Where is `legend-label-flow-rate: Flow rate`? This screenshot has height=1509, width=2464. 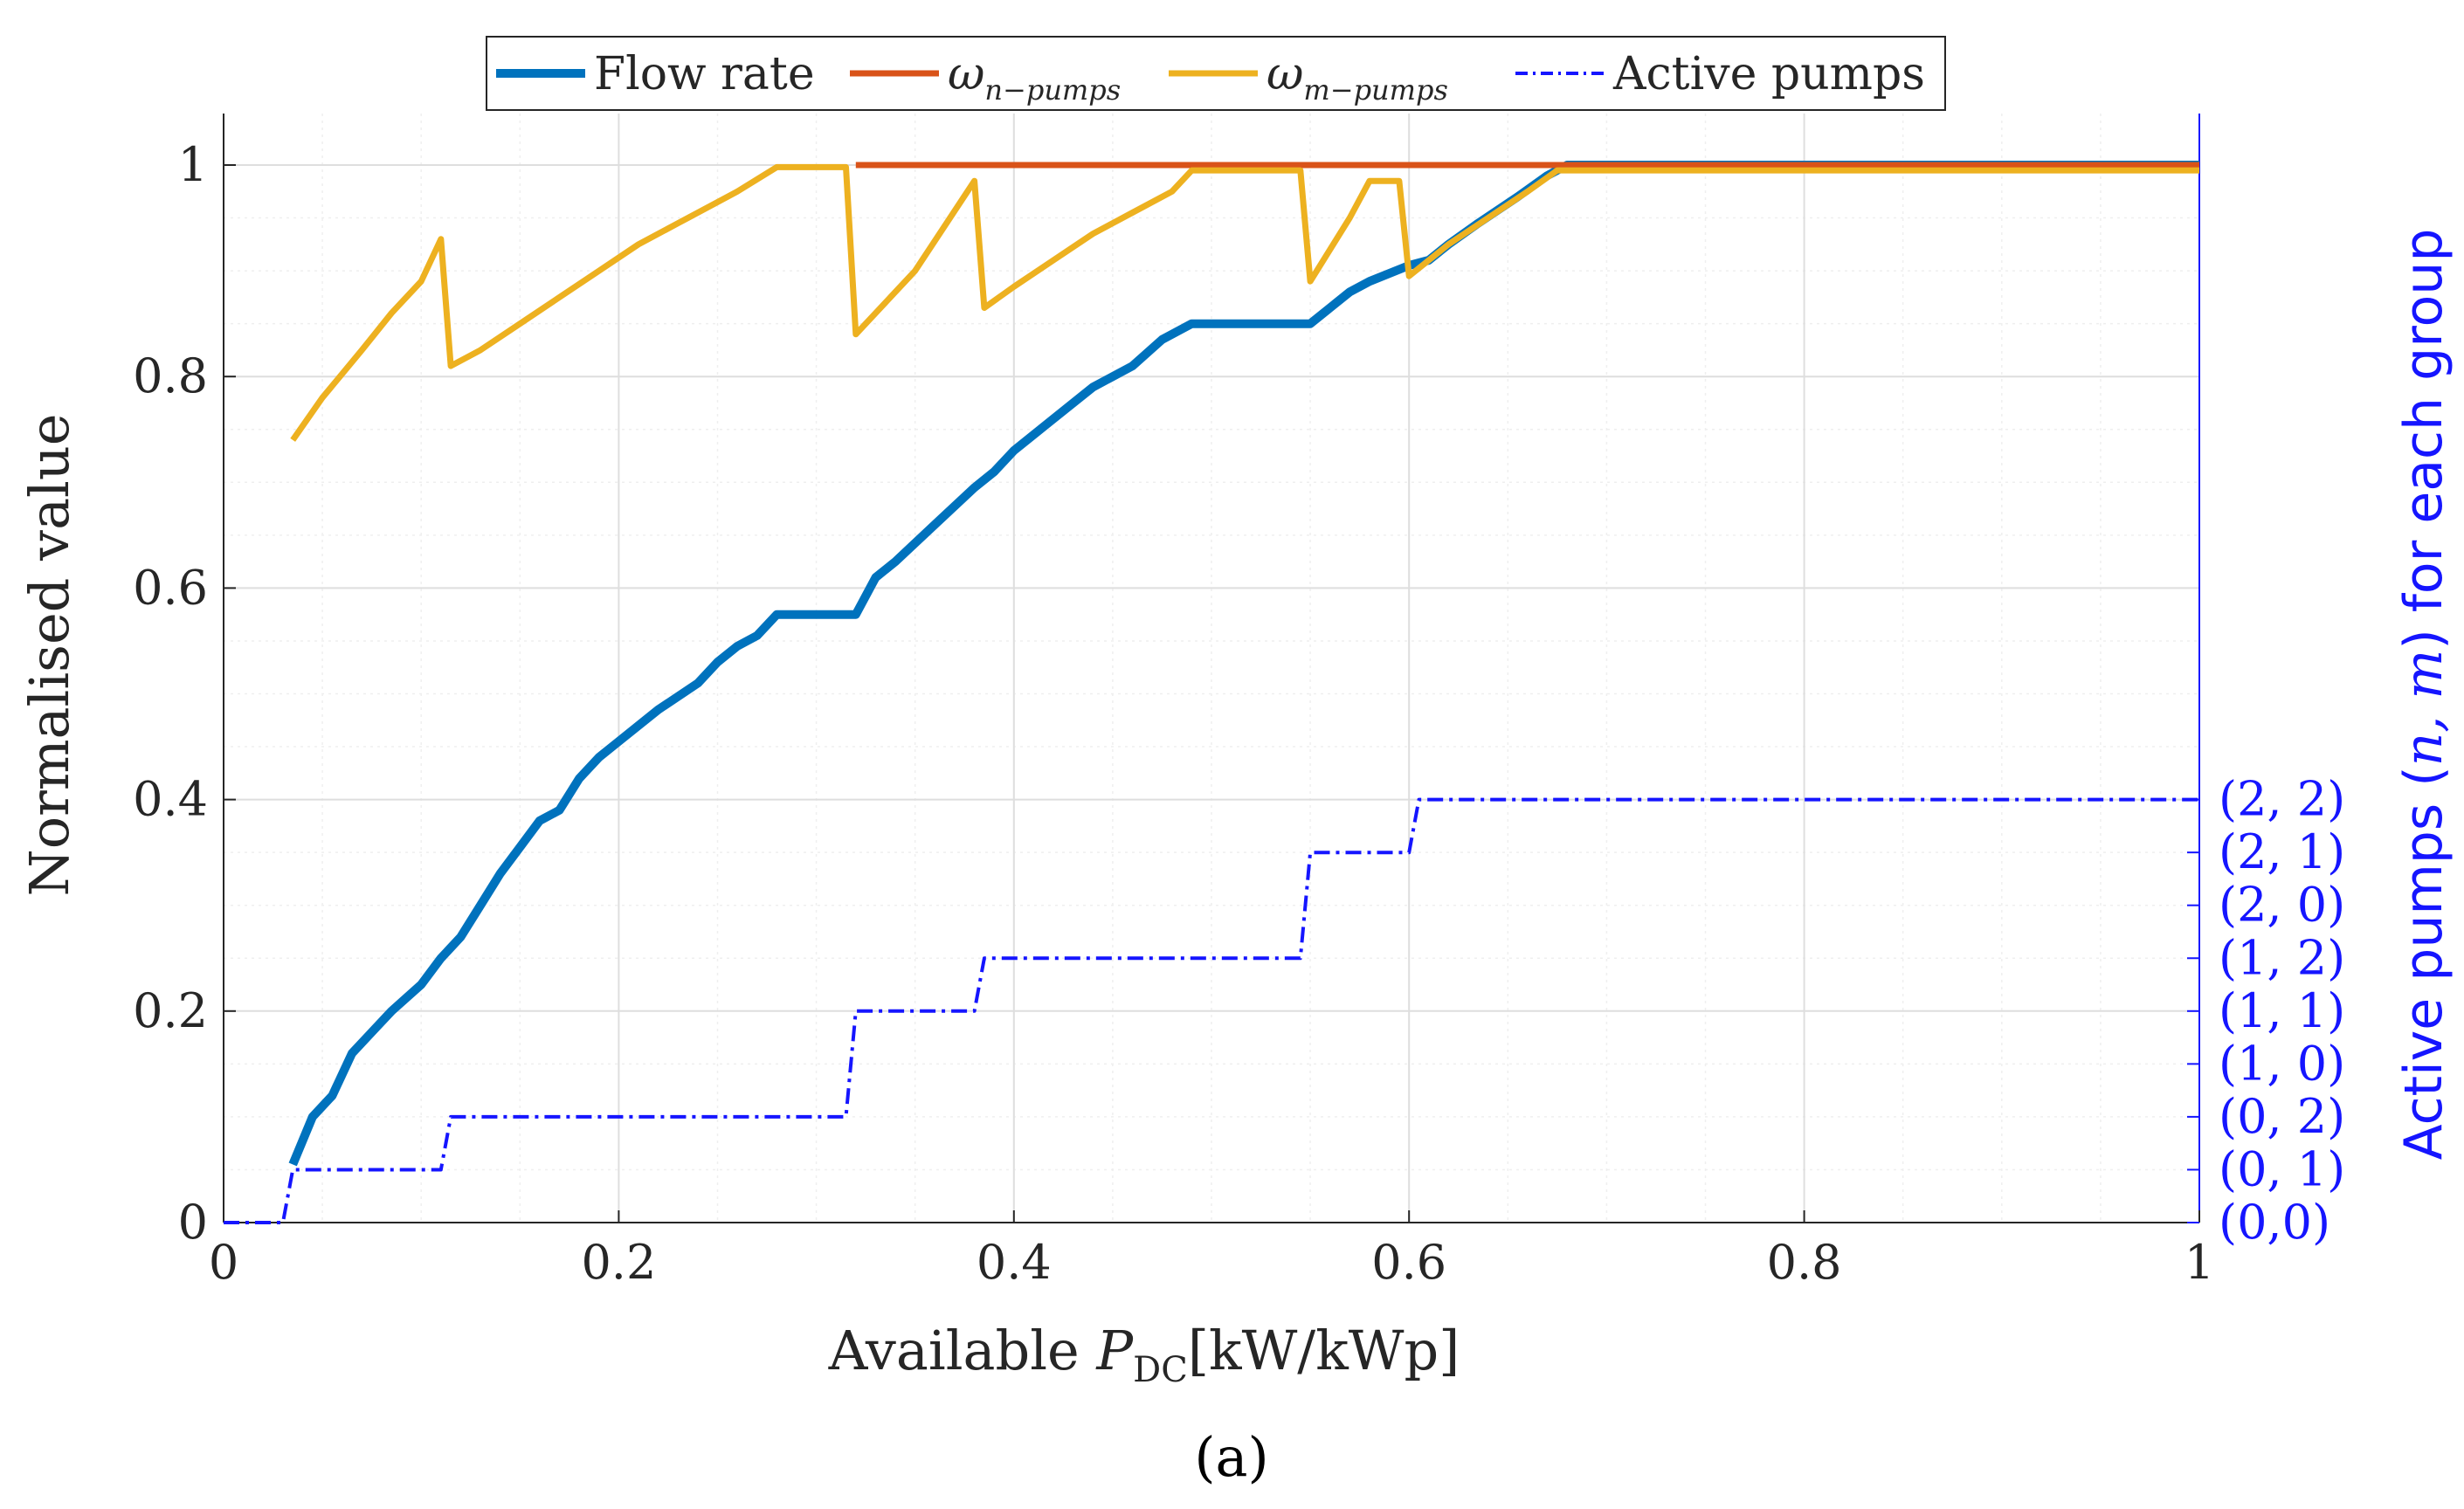
legend-label-flow-rate: Flow rate is located at coordinates (704, 74).